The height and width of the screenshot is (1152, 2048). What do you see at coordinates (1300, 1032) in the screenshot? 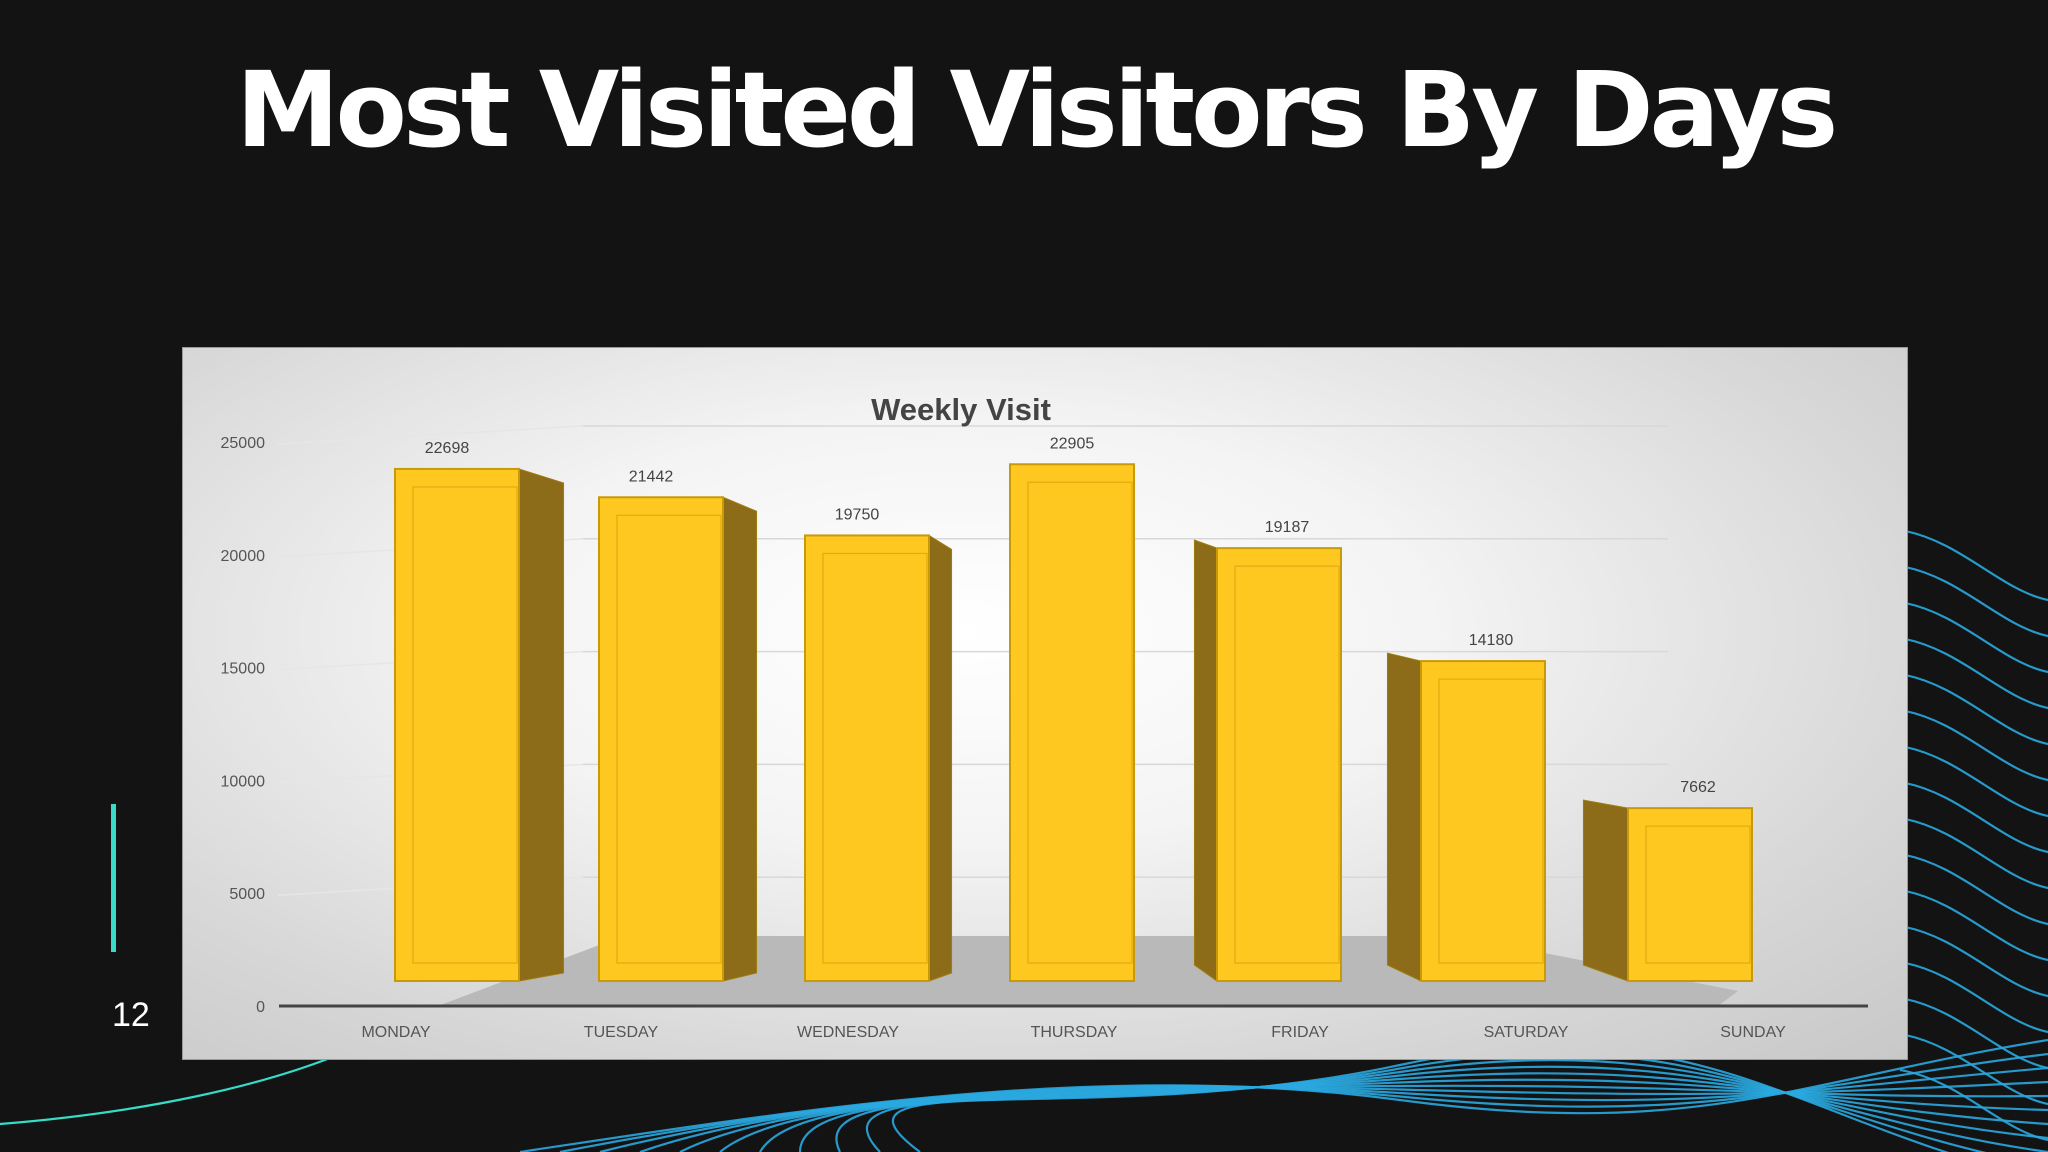
I see `x-tick-label: FRIDAY` at bounding box center [1300, 1032].